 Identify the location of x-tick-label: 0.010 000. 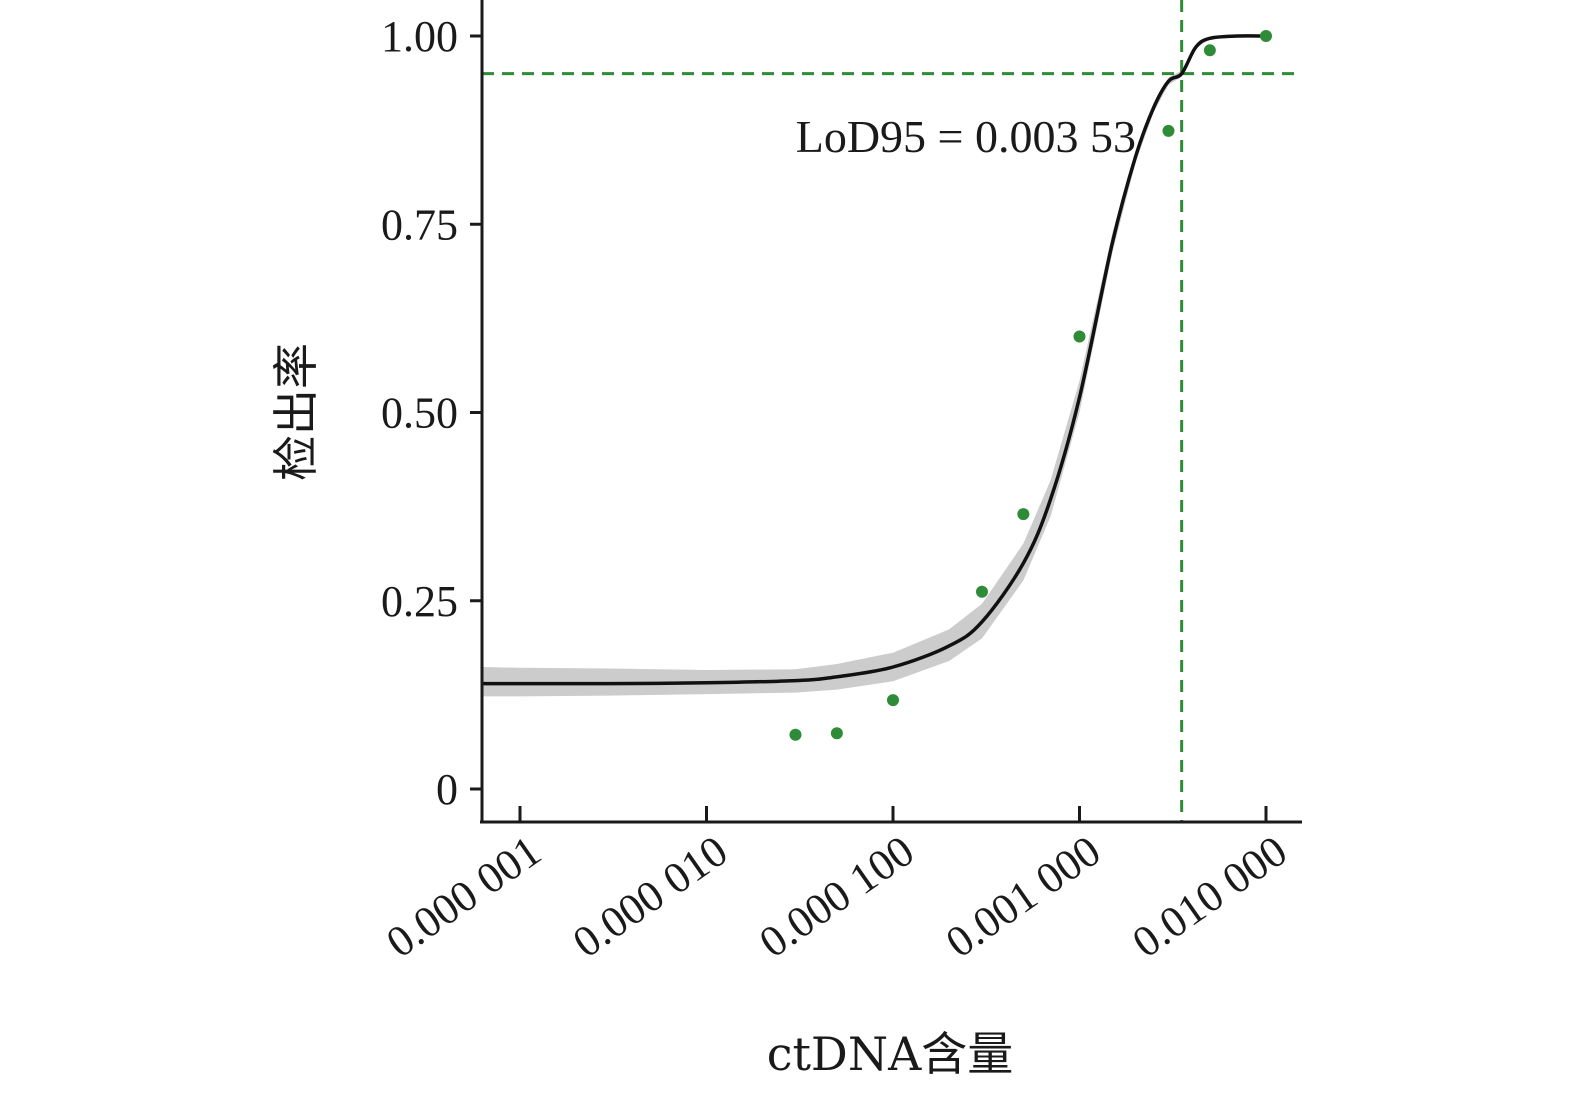
(1209, 896).